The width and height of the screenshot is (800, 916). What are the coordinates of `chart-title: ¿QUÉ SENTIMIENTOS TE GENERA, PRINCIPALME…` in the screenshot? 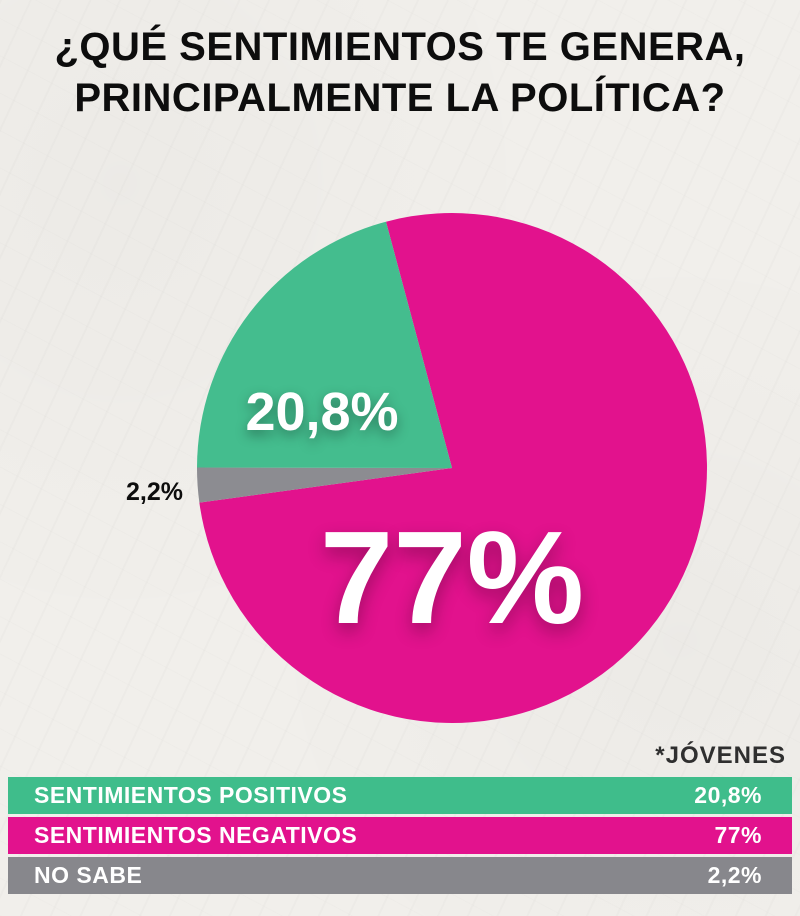 It's located at (400, 73).